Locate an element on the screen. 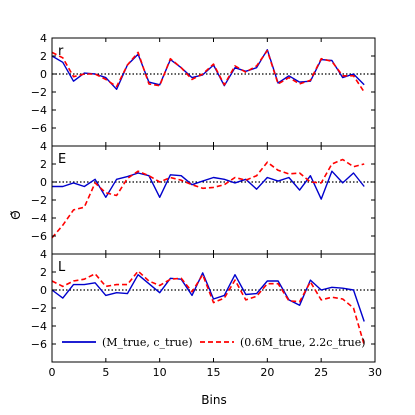 Image resolution: width=415 pixels, height=415 pixels. legend-label: (0.6M_true, 2.2c_true) is located at coordinates (303, 342).